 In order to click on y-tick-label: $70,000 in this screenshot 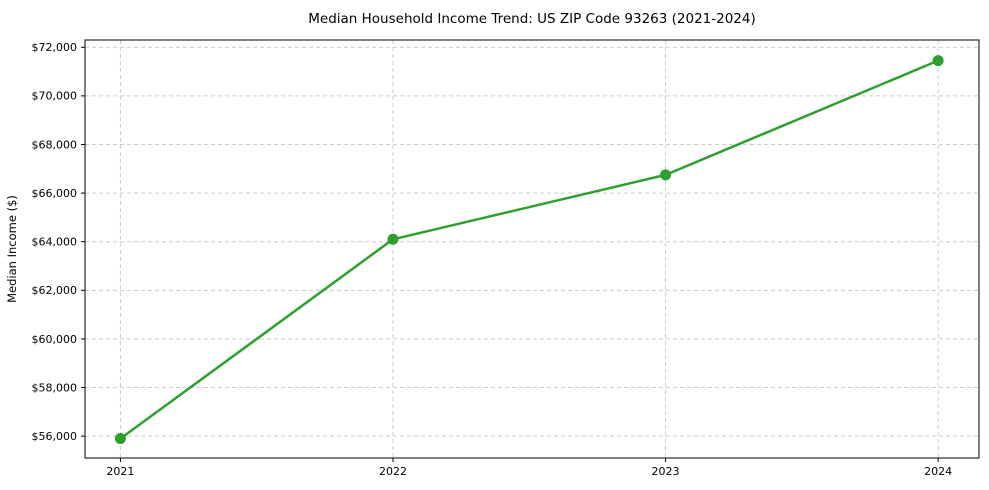, I will do `click(55, 96)`.